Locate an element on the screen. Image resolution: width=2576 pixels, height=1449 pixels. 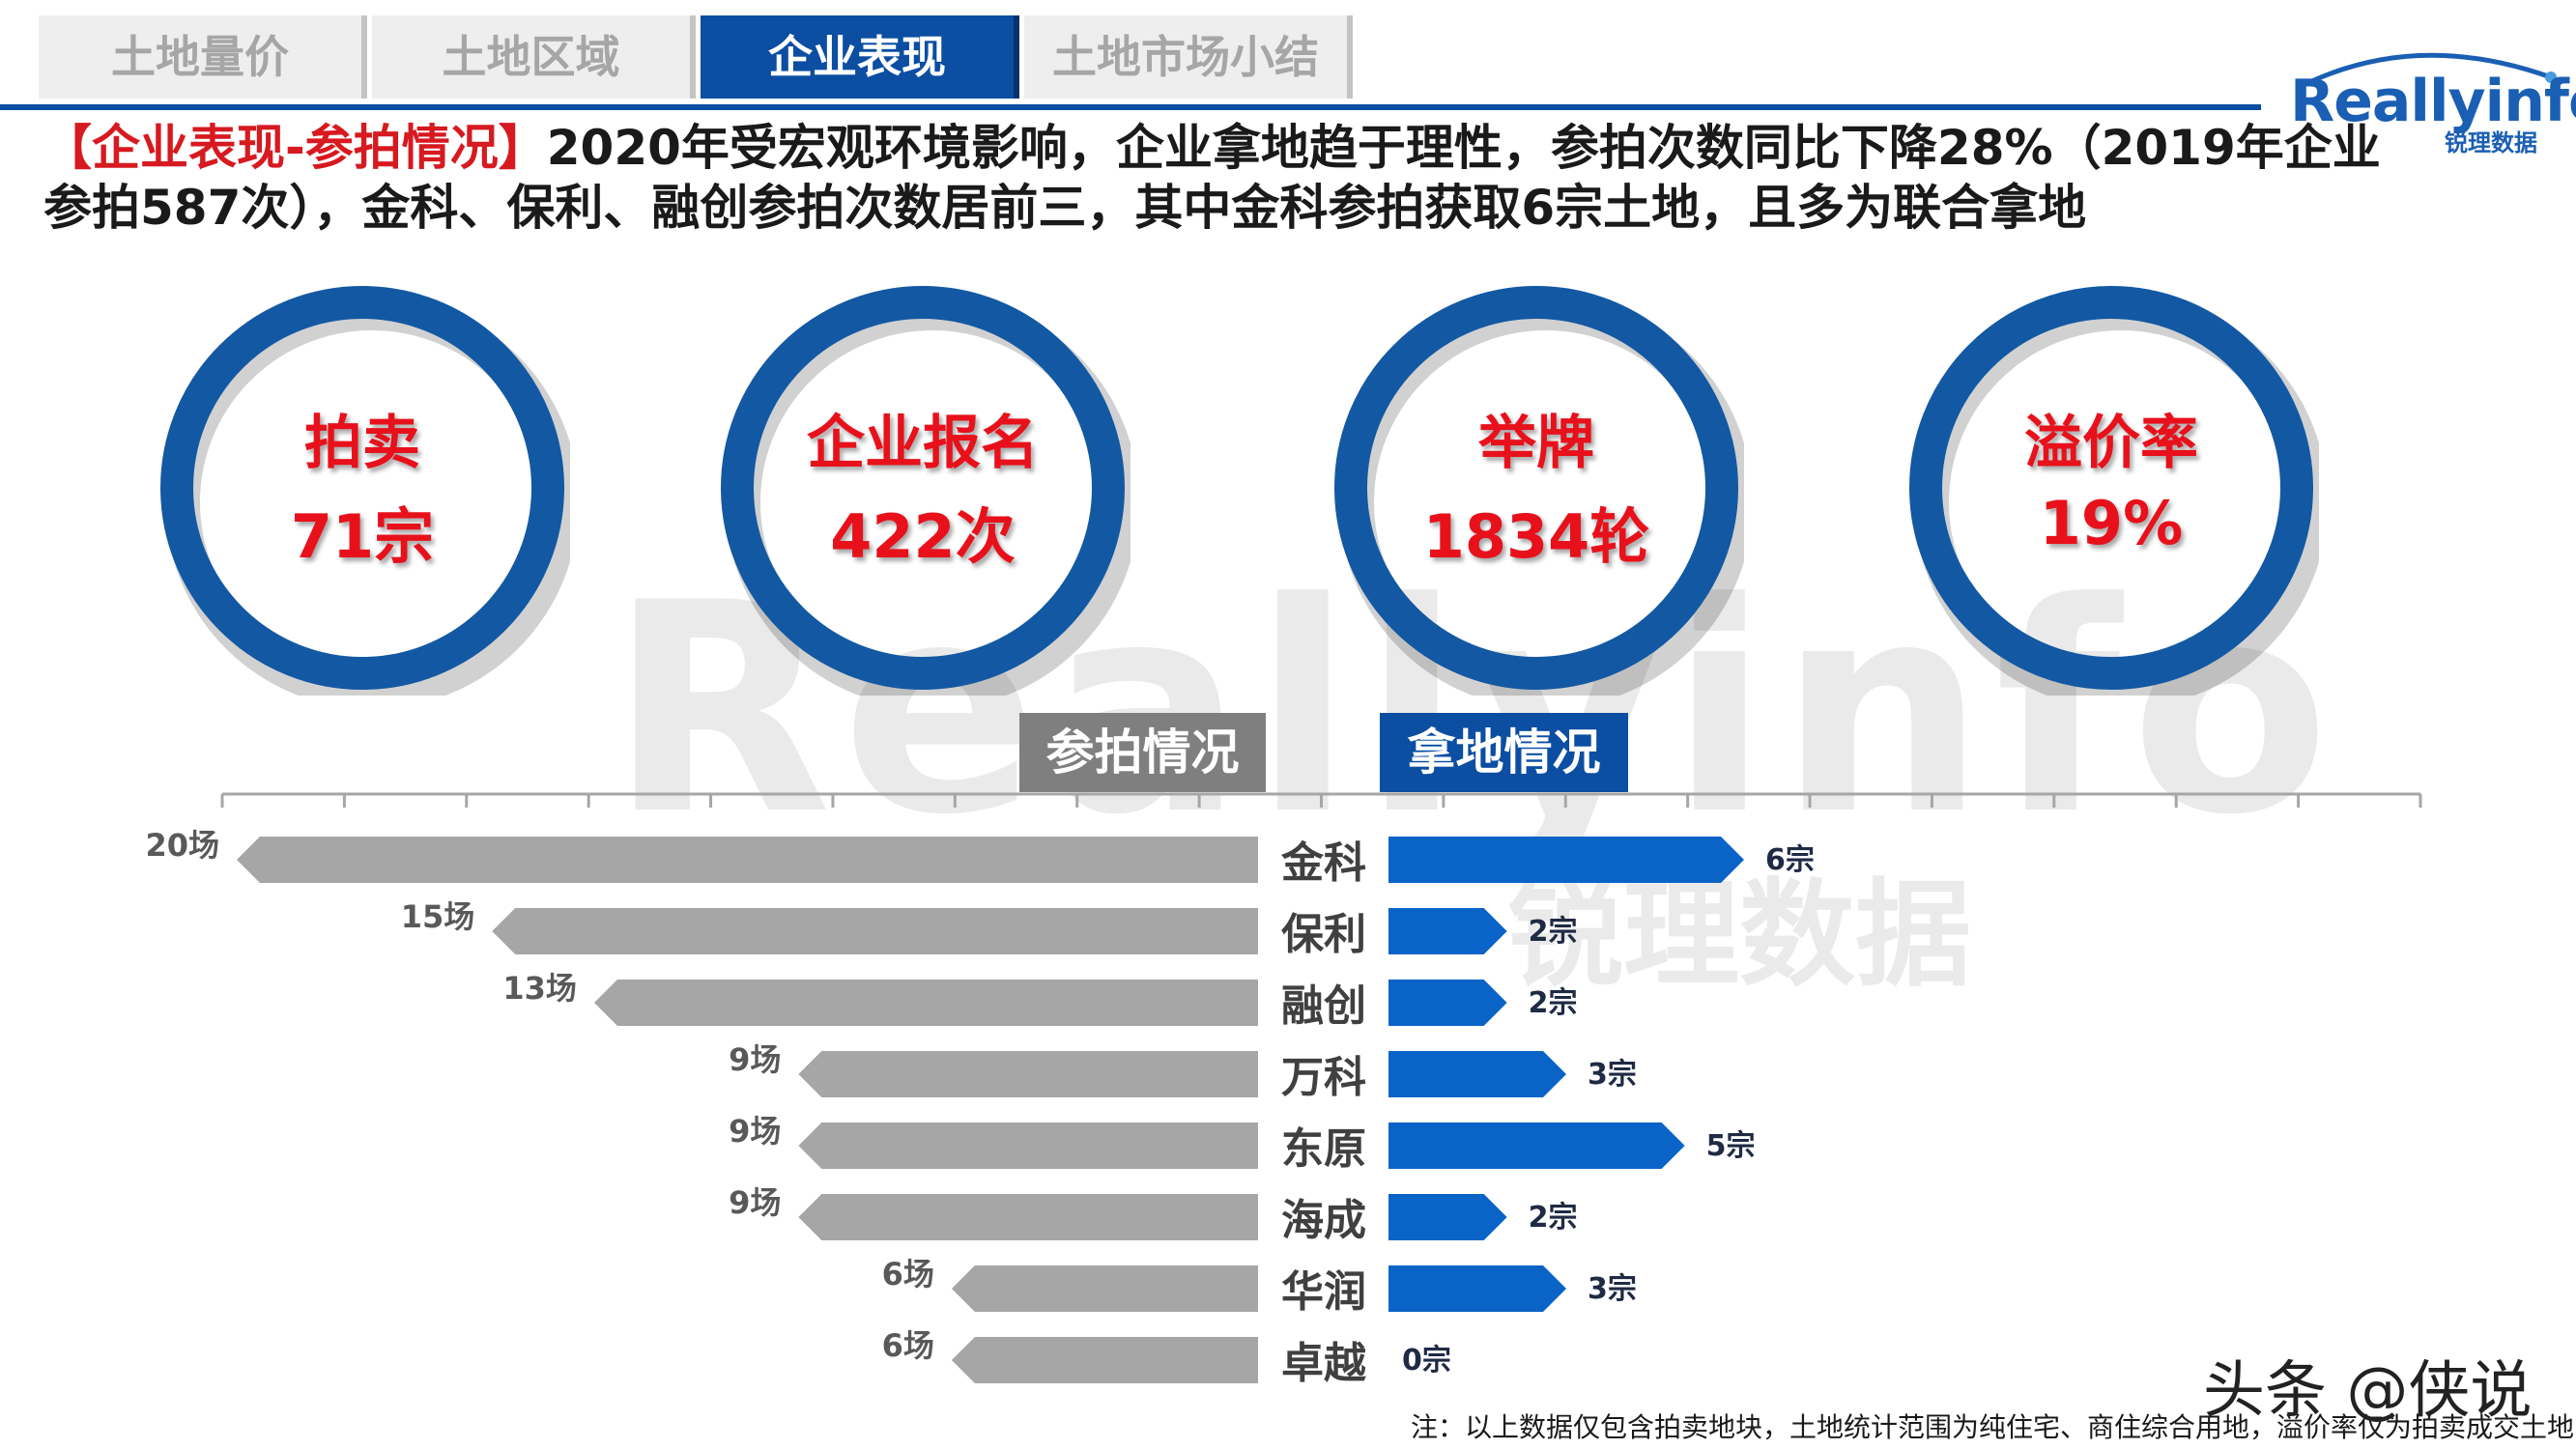
kpi-registrations: 企业报名 422次 is located at coordinates (923, 488).